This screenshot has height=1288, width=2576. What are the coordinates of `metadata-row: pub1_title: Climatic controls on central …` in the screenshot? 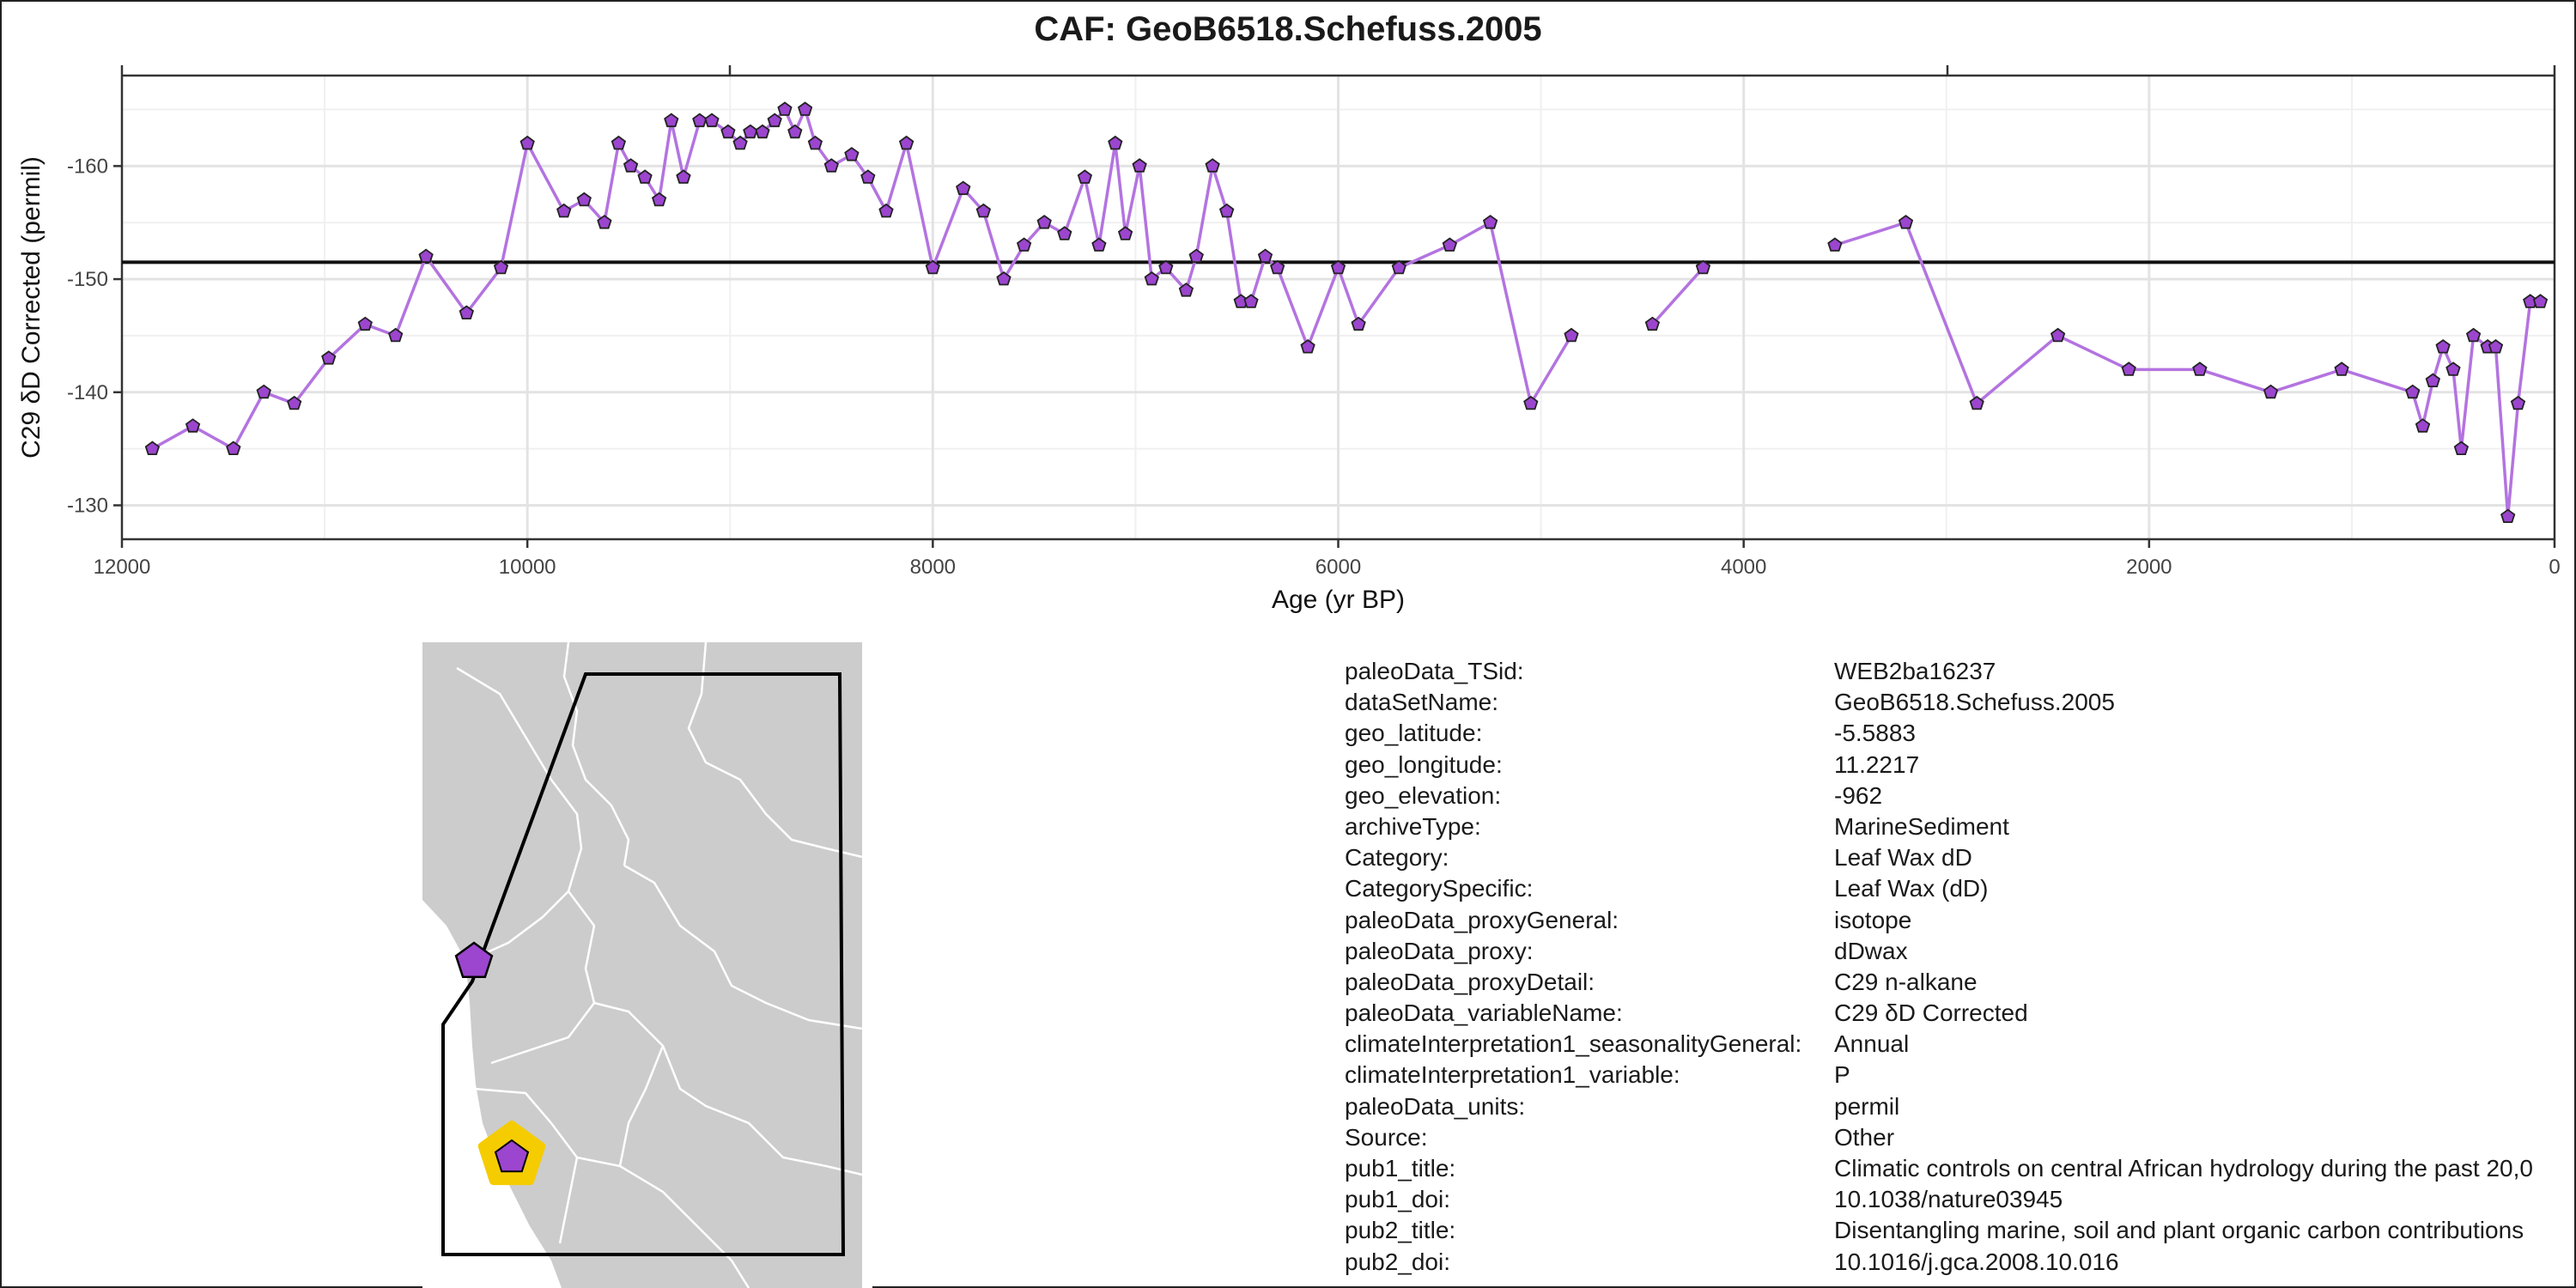 It's located at (1960, 1169).